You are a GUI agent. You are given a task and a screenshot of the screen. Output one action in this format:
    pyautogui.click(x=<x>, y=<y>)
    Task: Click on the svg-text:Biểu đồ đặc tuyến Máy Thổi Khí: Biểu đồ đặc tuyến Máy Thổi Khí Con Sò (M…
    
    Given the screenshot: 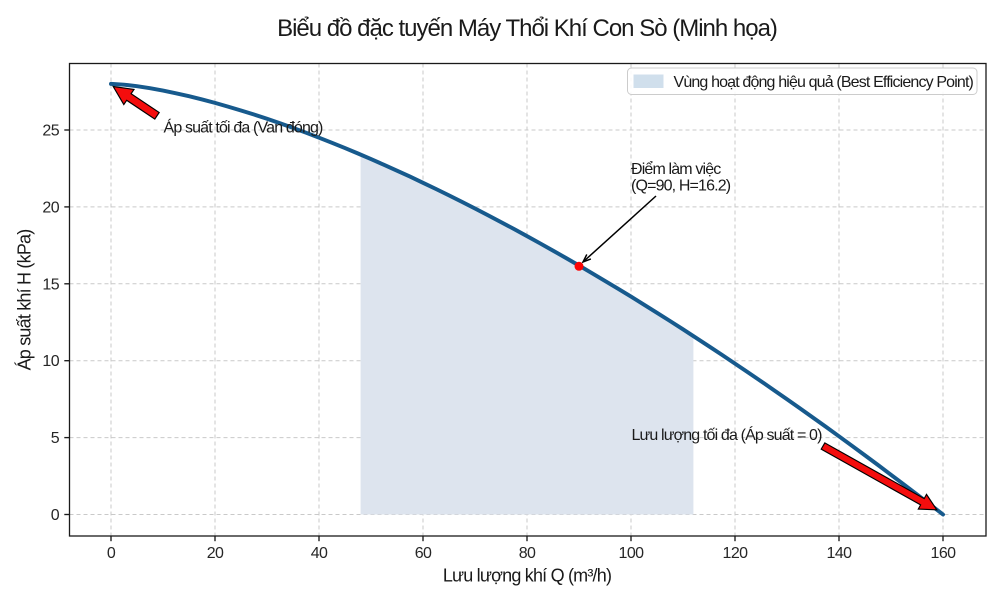 What is the action you would take?
    pyautogui.click(x=527, y=28)
    